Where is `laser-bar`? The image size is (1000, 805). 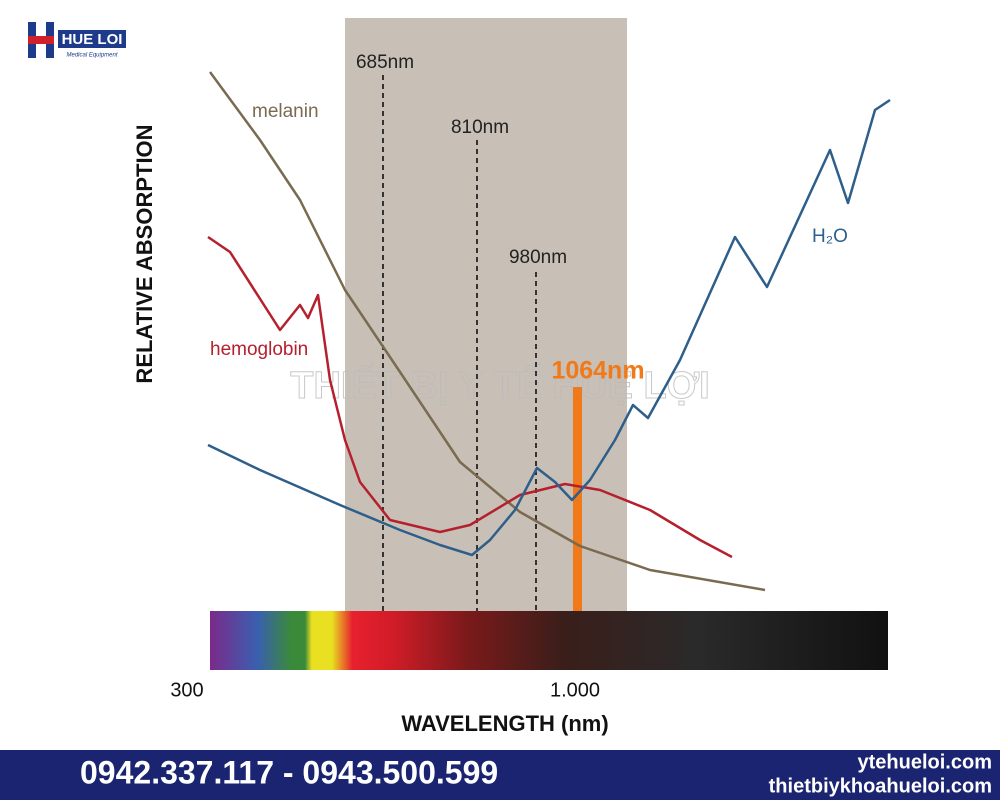
laser-bar is located at coordinates (577, 499).